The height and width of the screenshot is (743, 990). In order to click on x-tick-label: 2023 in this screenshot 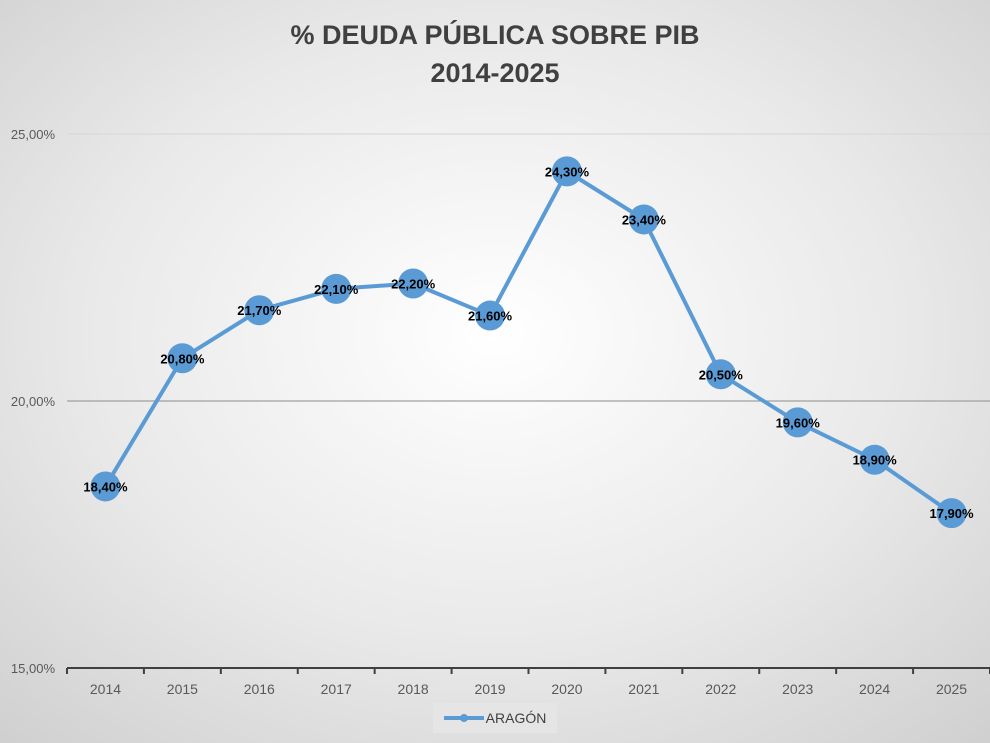, I will do `click(797, 689)`.